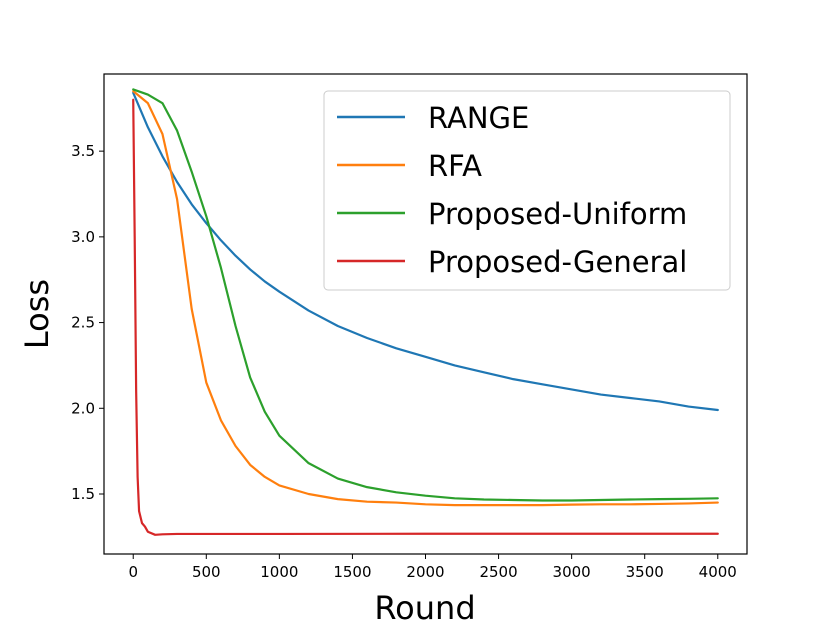 The image size is (830, 623). What do you see at coordinates (424, 606) in the screenshot?
I see `x-axis-label: Round` at bounding box center [424, 606].